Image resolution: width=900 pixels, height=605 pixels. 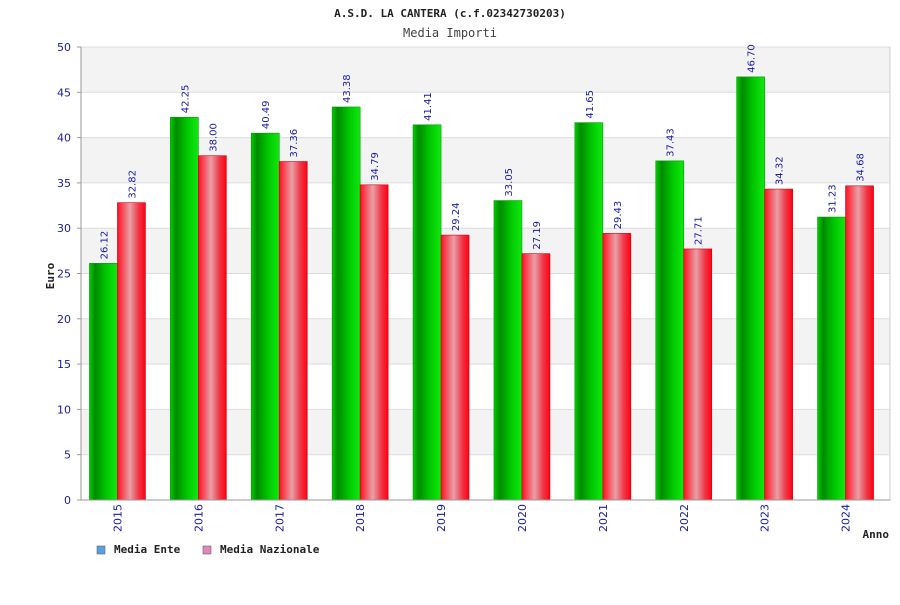 I want to click on y-tick-label: 15, so click(x=64, y=364).